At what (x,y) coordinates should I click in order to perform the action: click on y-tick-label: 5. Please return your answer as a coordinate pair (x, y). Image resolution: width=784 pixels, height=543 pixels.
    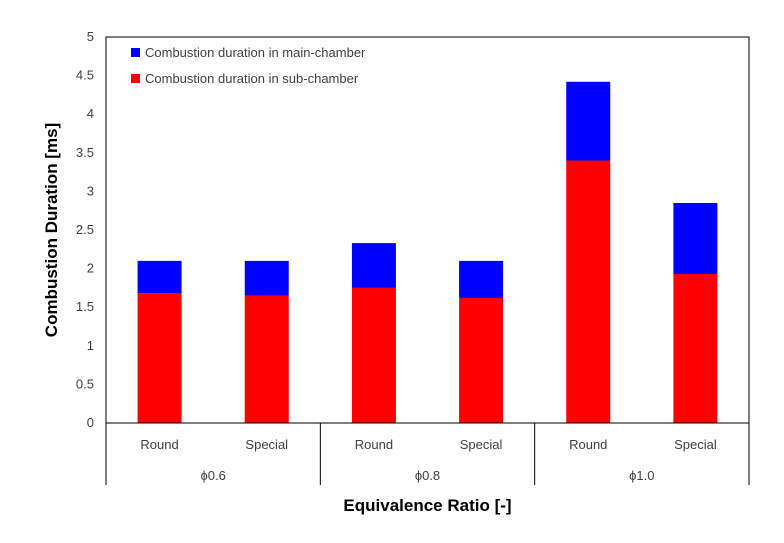
    Looking at the image, I should click on (90, 36).